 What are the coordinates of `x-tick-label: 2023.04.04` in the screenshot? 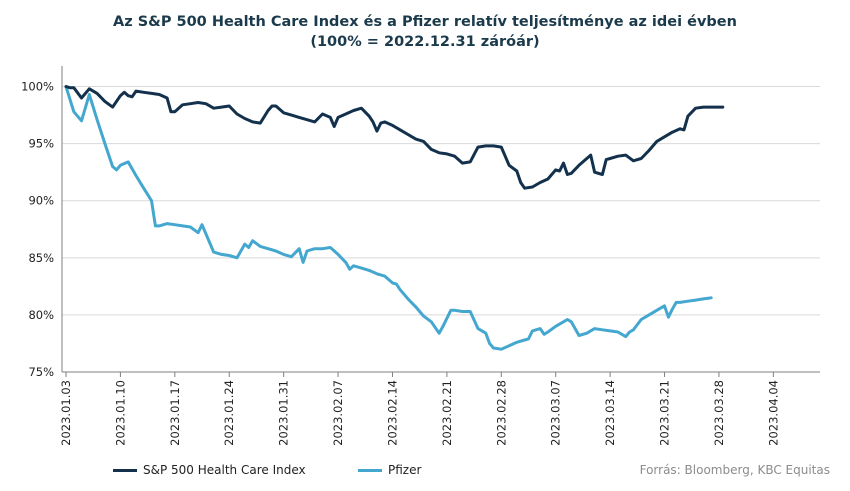 It's located at (773, 413).